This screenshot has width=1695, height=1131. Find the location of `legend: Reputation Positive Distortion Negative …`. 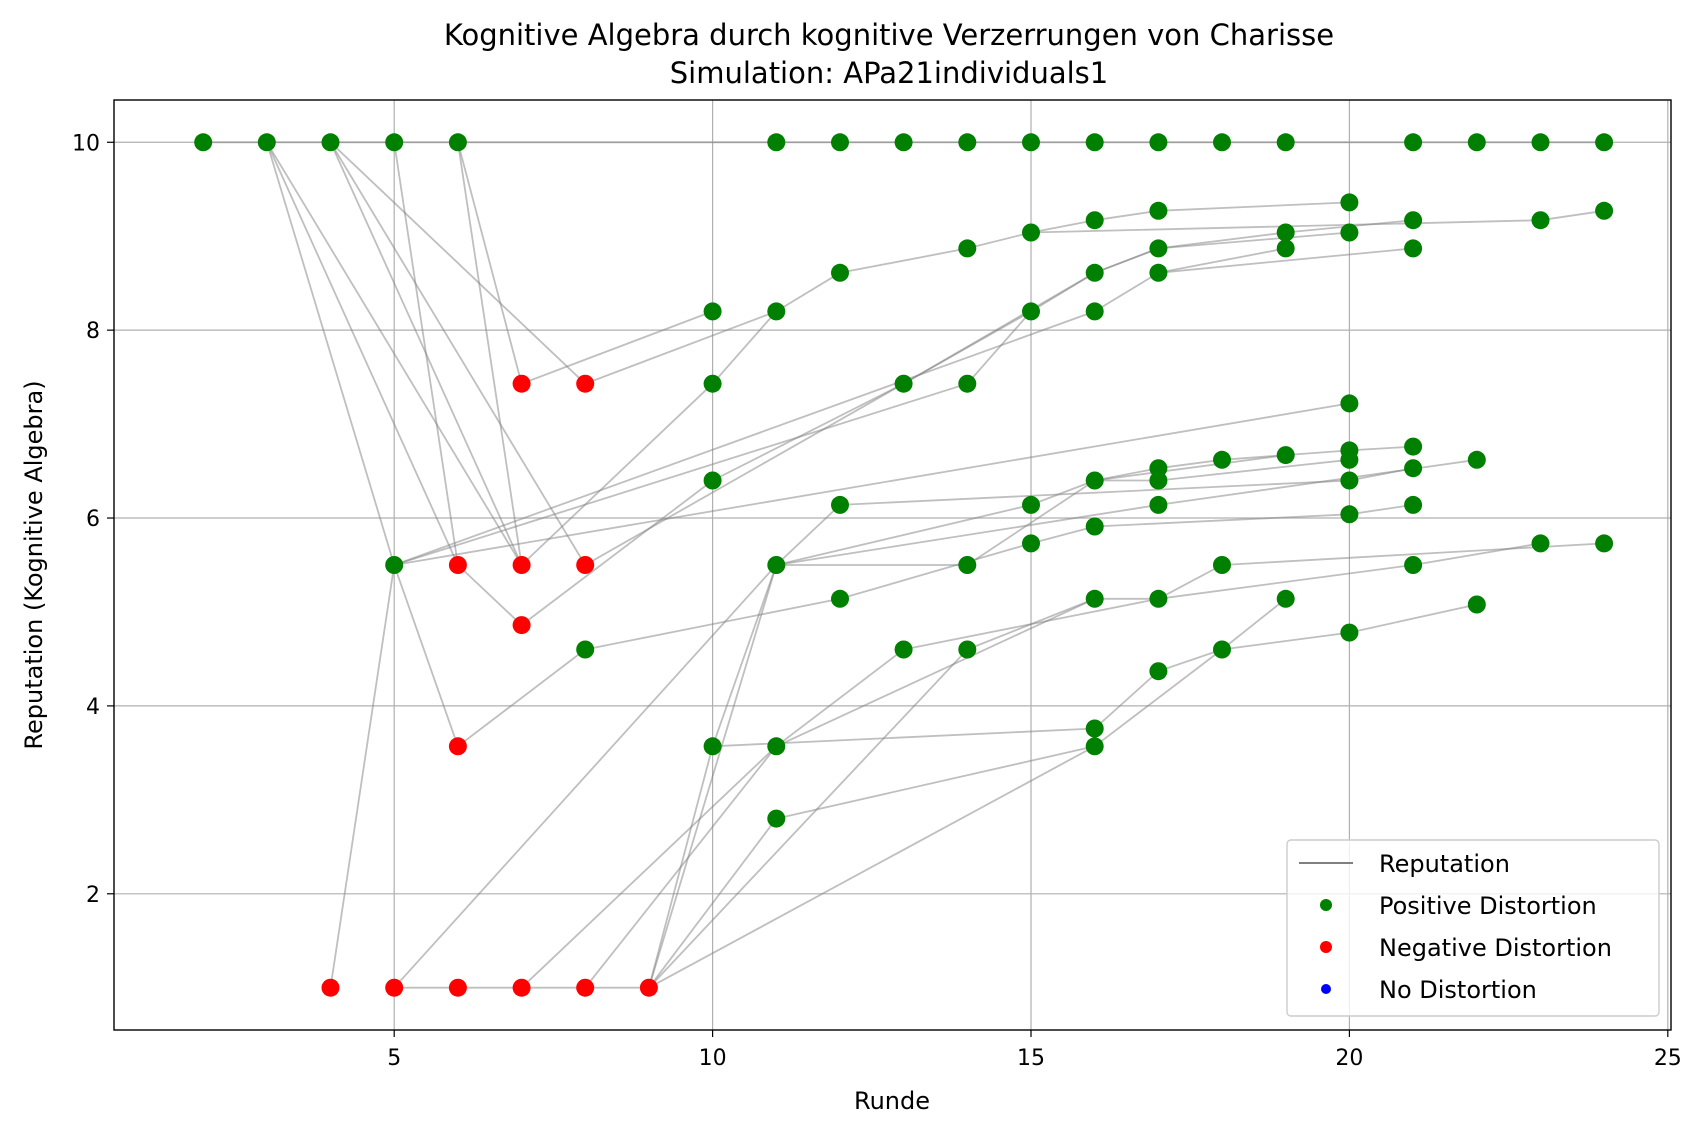

legend: Reputation Positive Distortion Negative … is located at coordinates (1473, 928).